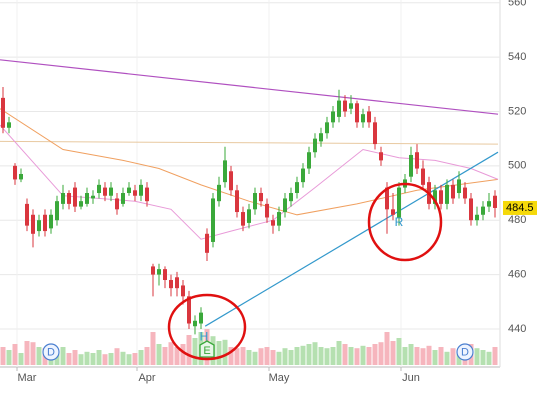 This screenshot has width=537, height=410. I want to click on x-tick-label: Mar, so click(27, 378).